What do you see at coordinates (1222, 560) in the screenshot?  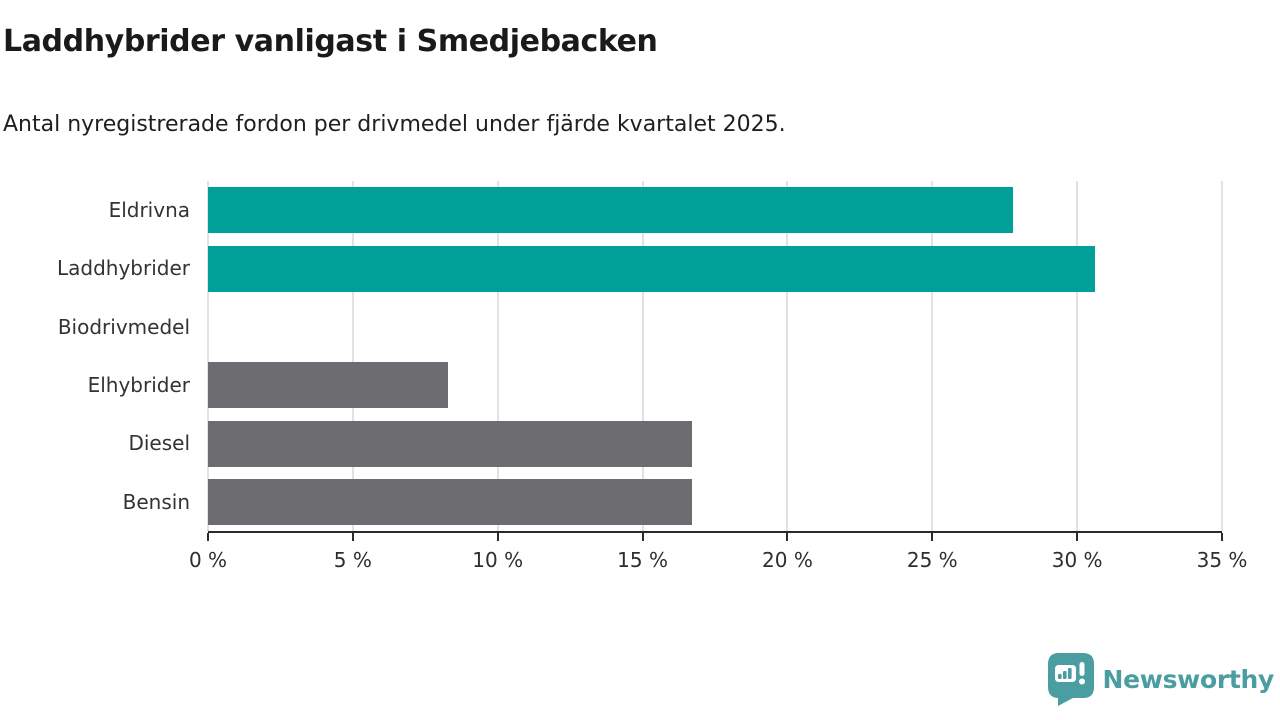 I see `axis-tick-label: 35 %` at bounding box center [1222, 560].